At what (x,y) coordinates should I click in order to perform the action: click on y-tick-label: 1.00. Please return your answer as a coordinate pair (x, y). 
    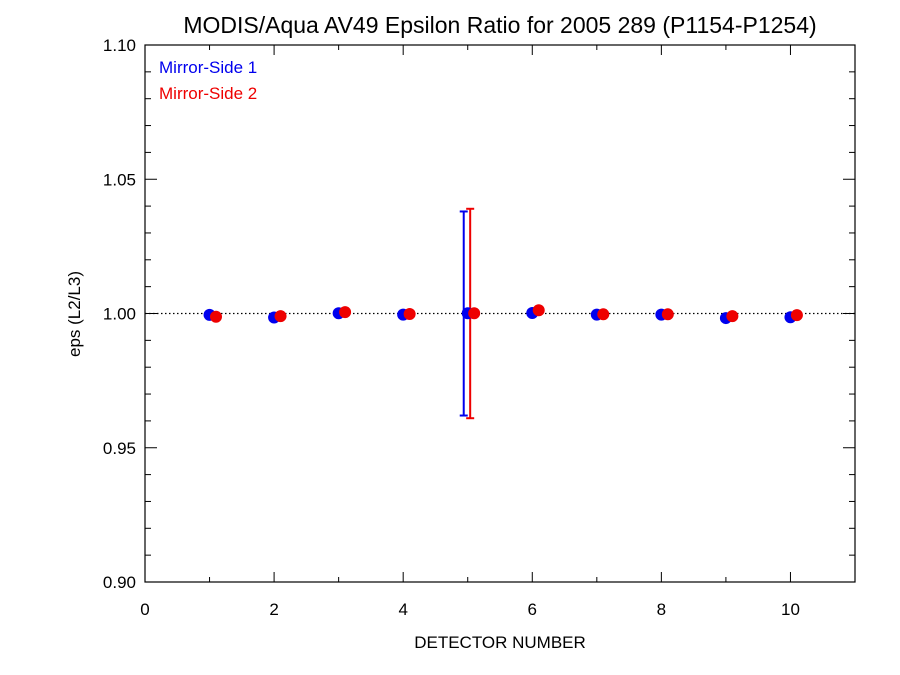
    Looking at the image, I should click on (119, 314).